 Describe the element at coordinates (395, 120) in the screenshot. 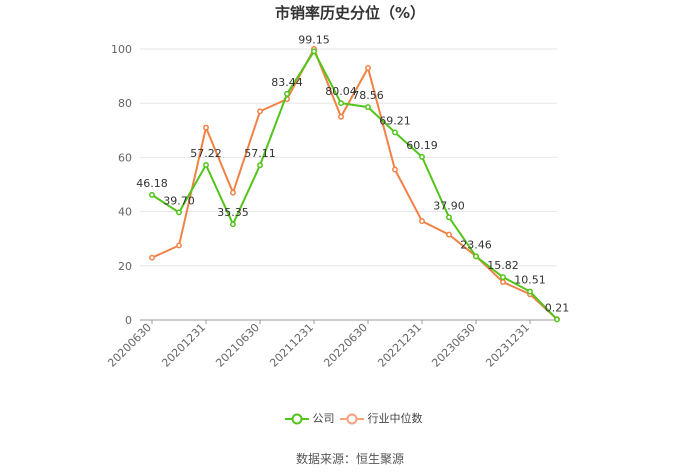

I see `data-label: 69.21` at that location.